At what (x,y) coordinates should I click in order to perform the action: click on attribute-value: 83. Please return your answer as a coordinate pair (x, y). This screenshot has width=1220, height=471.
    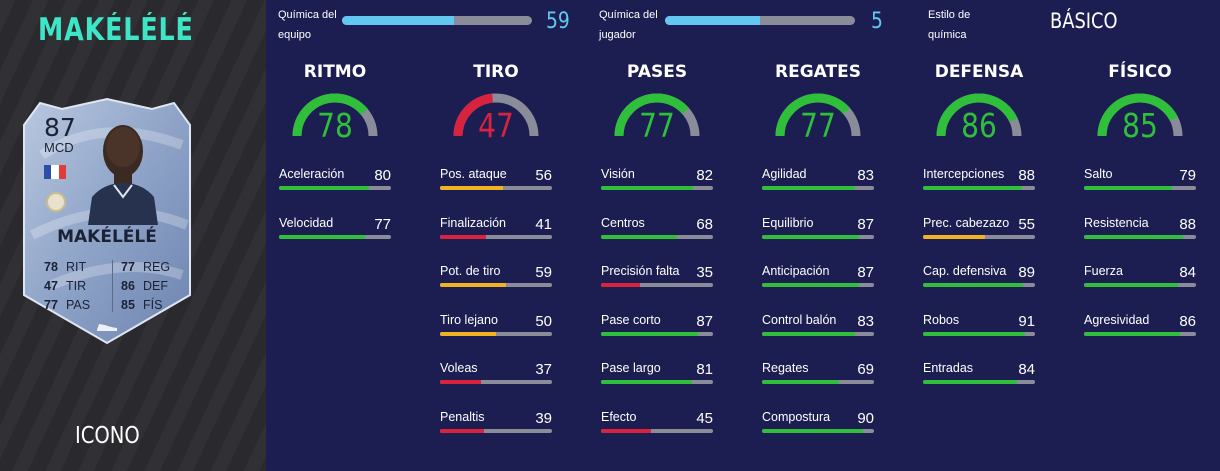
    Looking at the image, I should click on (865, 321).